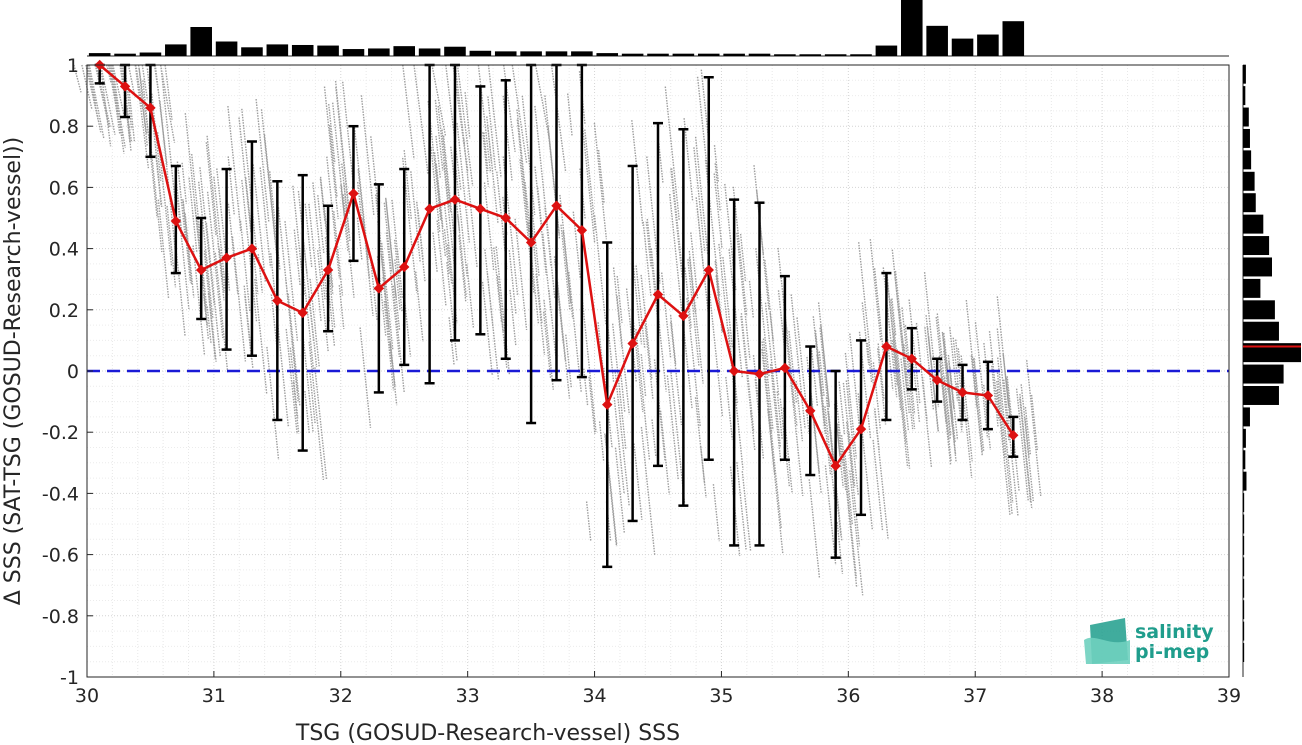 Image resolution: width=1302 pixels, height=745 pixels. Describe the element at coordinates (975, 696) in the screenshot. I see `x-tick-label: 37` at that location.